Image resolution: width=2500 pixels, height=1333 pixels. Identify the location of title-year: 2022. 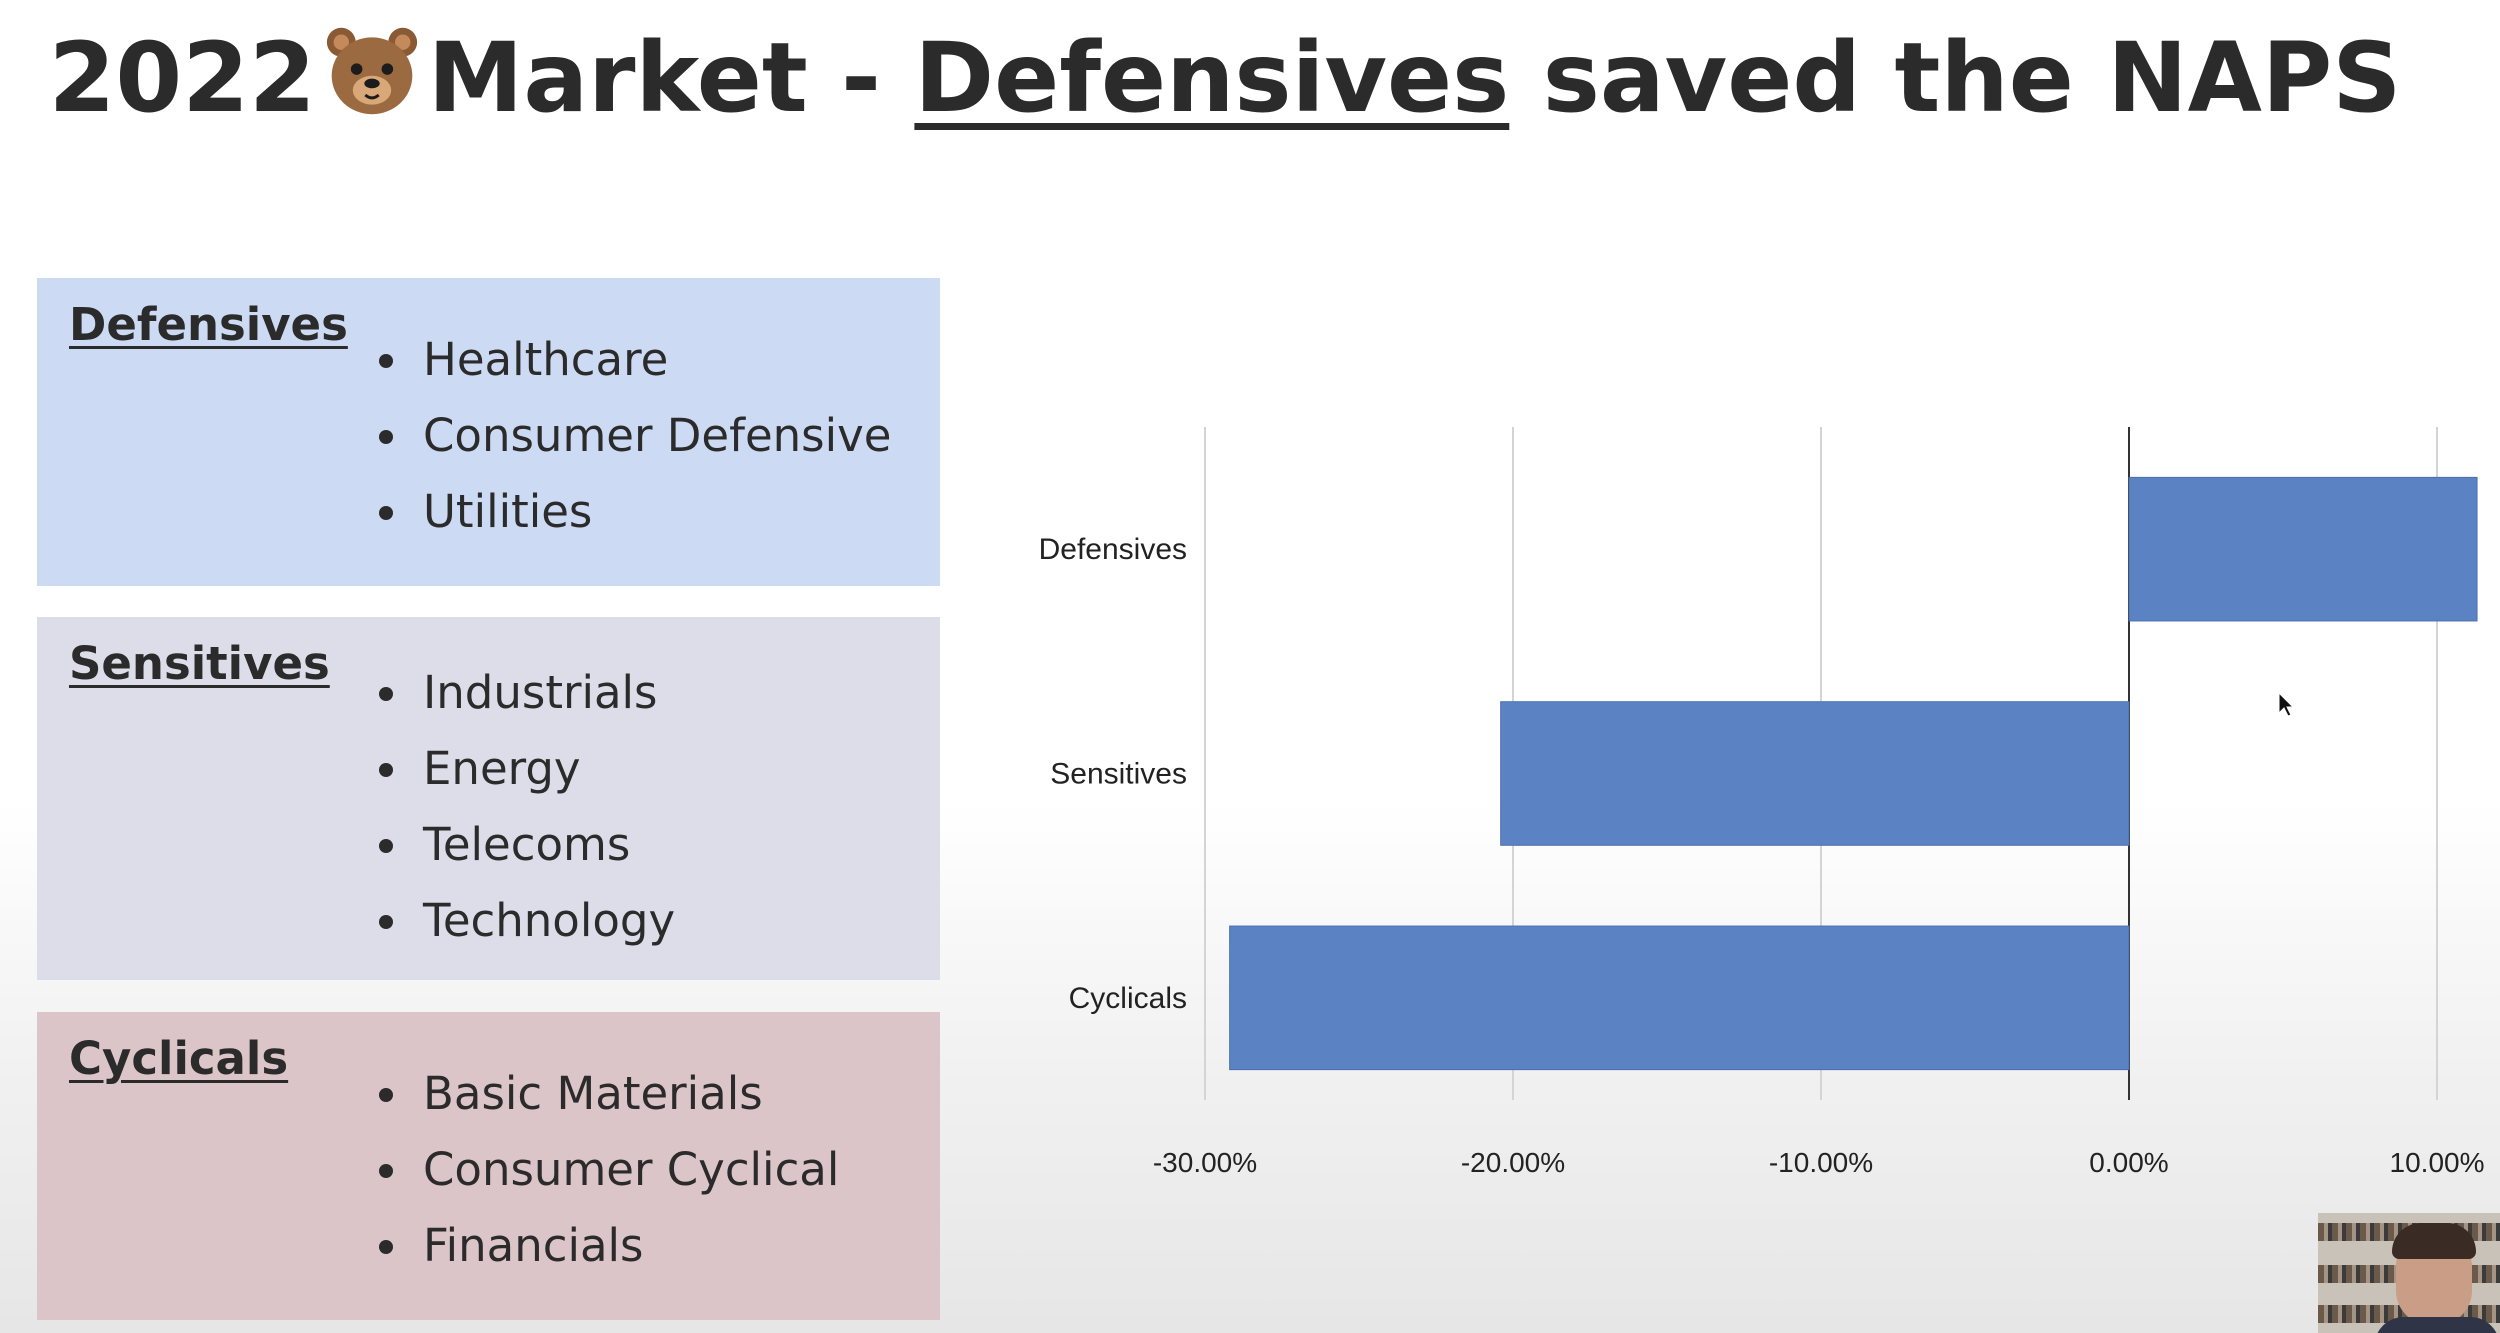
(182, 78).